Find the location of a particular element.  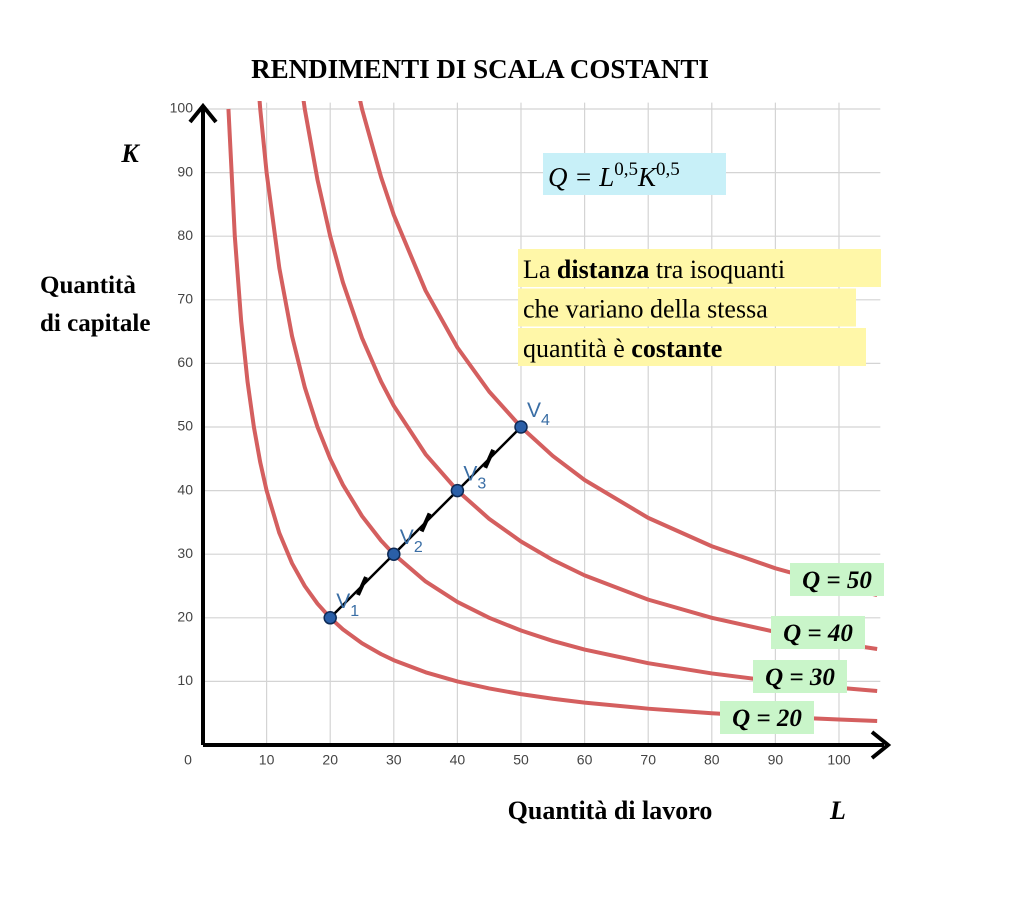

note-text: distanza is located at coordinates (603, 269).